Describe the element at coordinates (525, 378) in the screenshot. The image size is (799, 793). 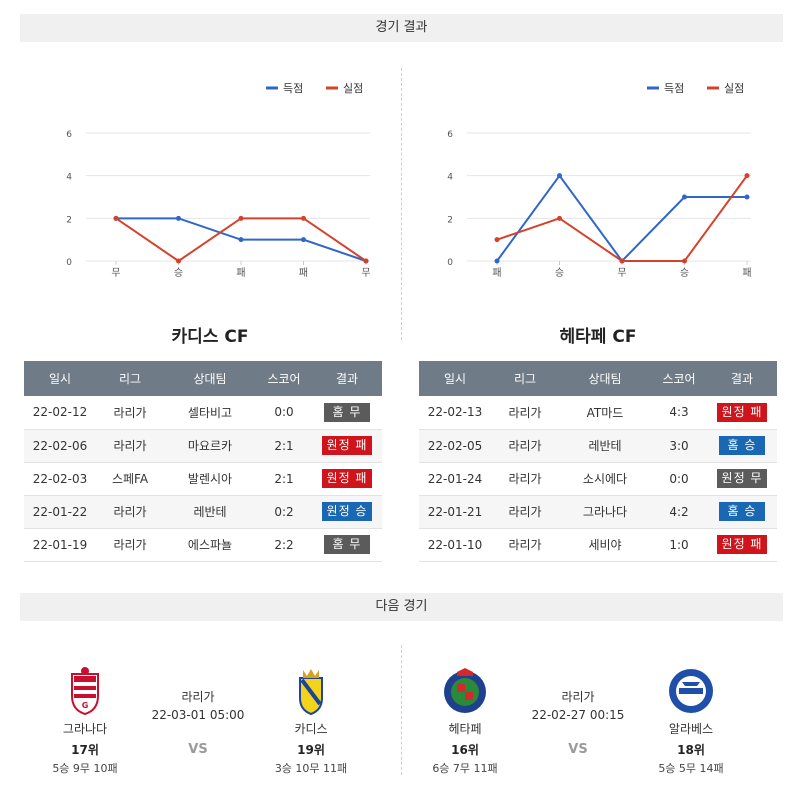
I see `header-league: 리그` at that location.